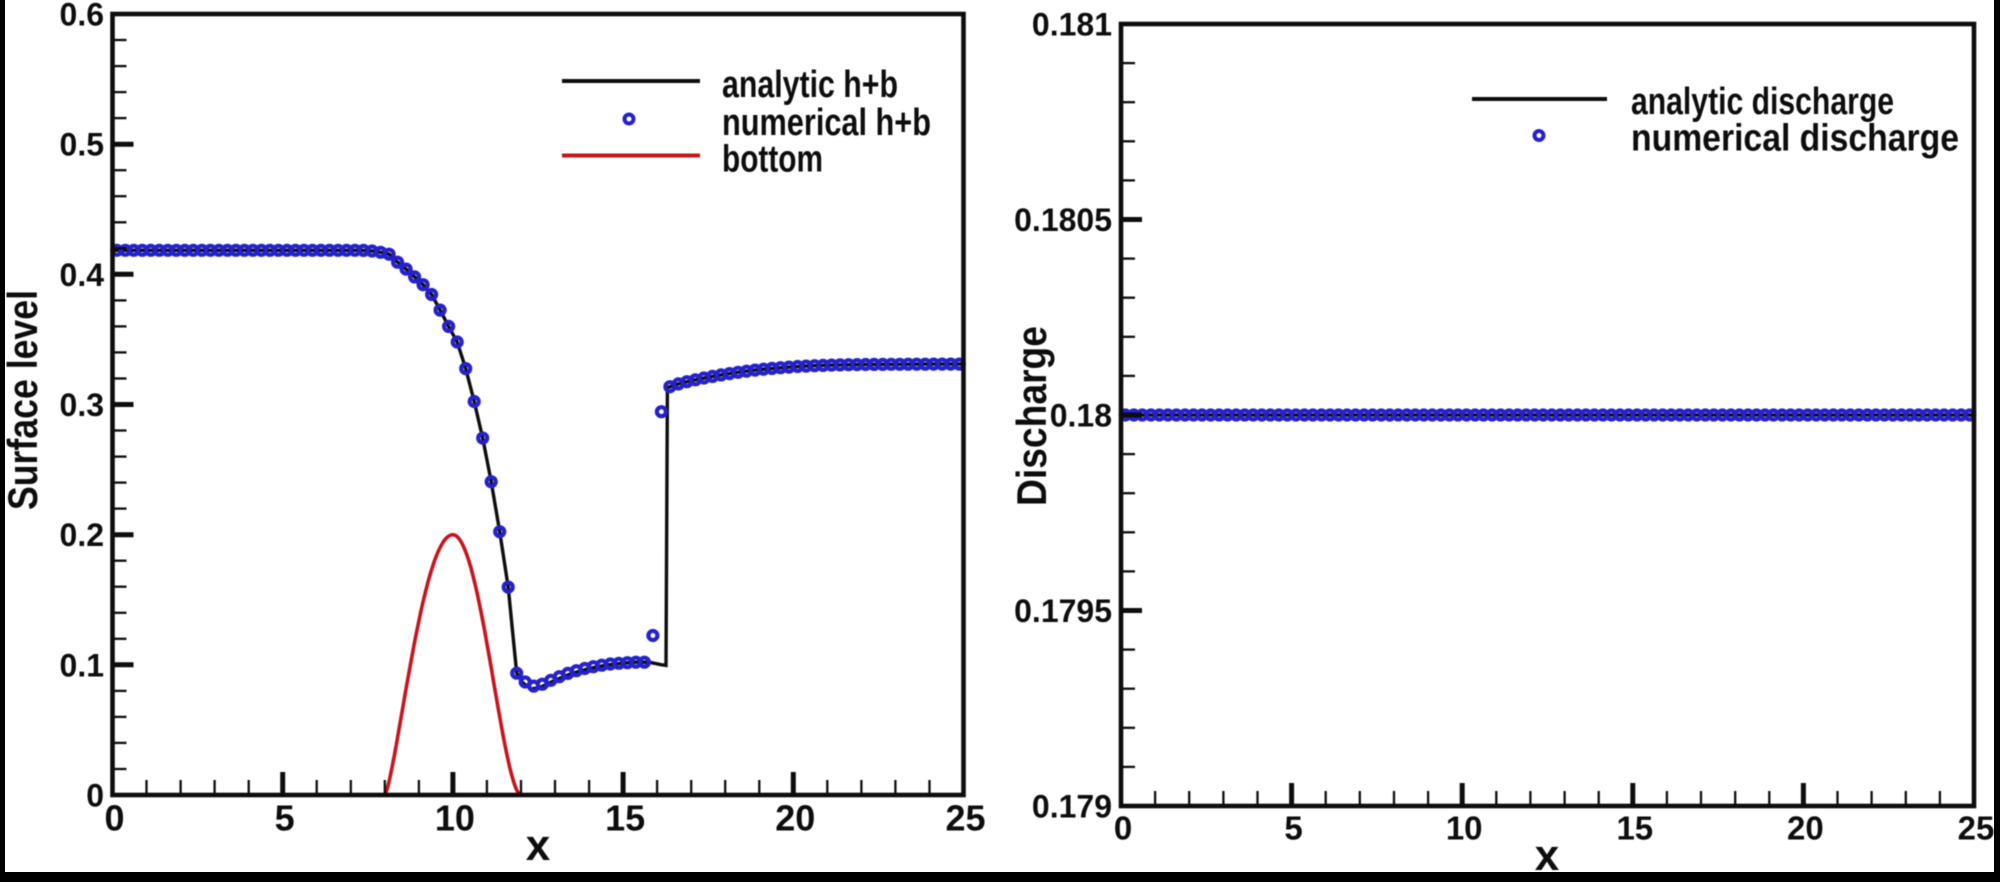 The image size is (2000, 882). I want to click on svg-text: bottom, so click(772, 160).